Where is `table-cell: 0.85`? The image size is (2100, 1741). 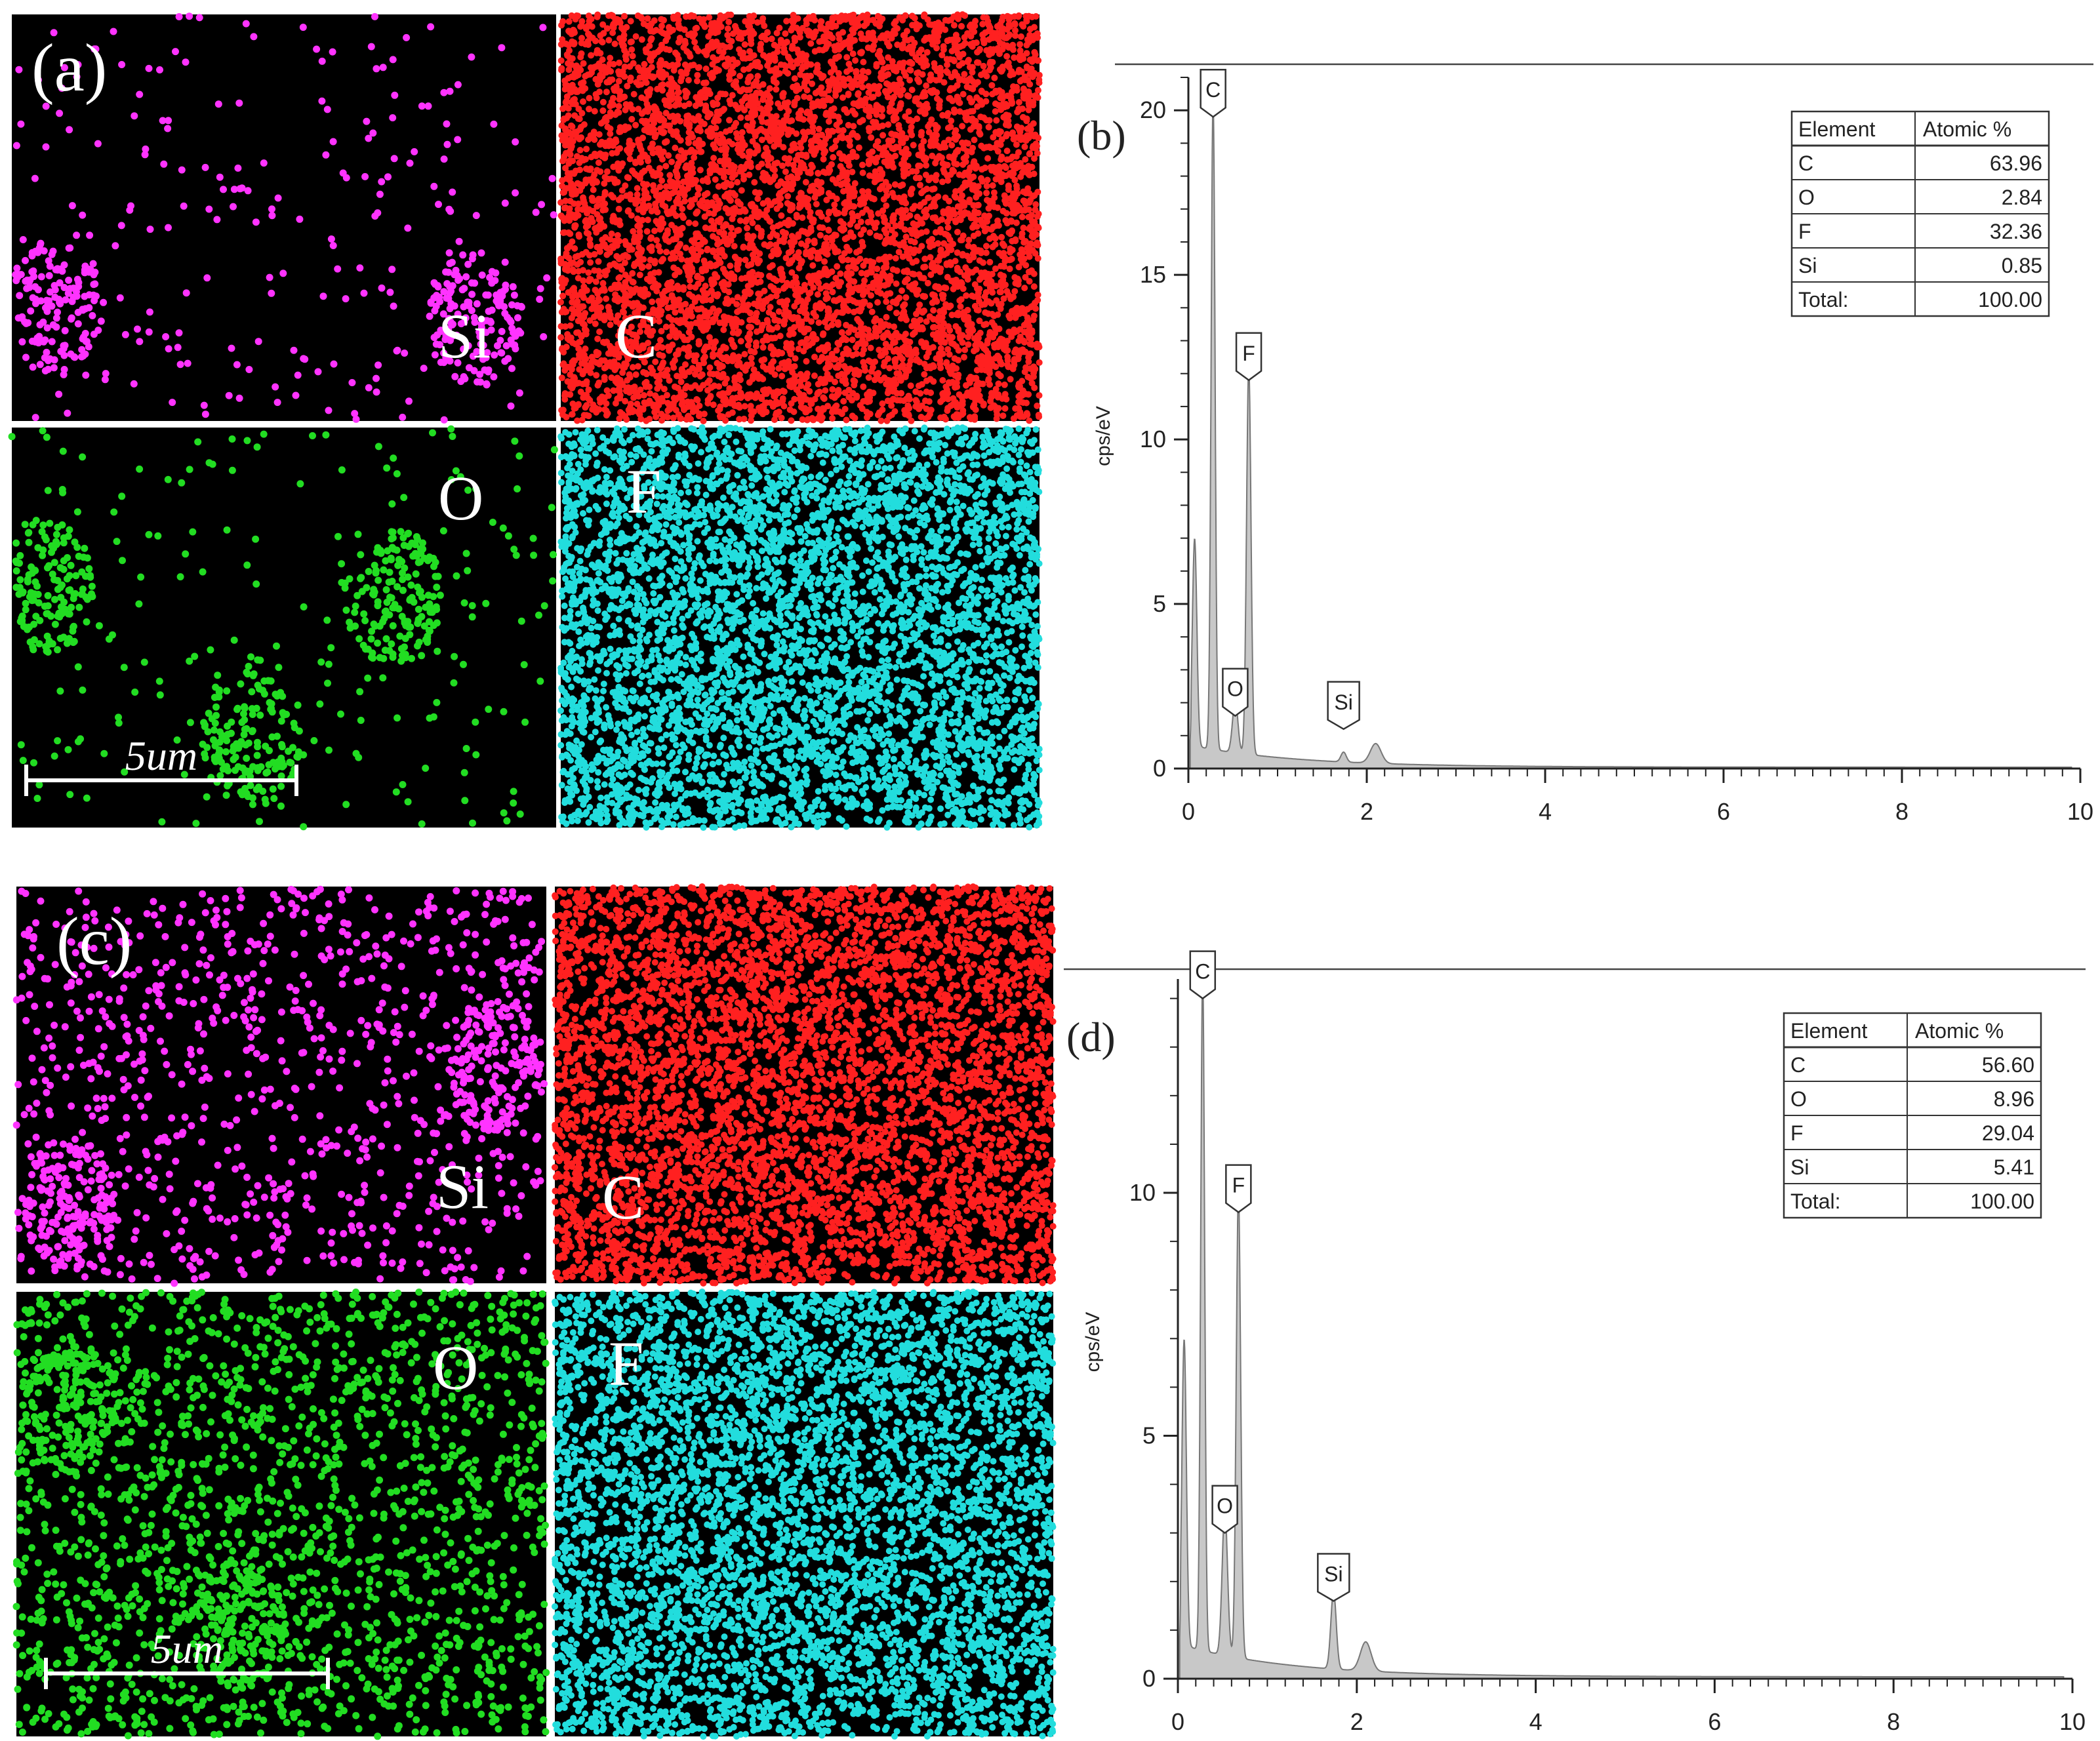
table-cell: 0.85 is located at coordinates (2022, 265).